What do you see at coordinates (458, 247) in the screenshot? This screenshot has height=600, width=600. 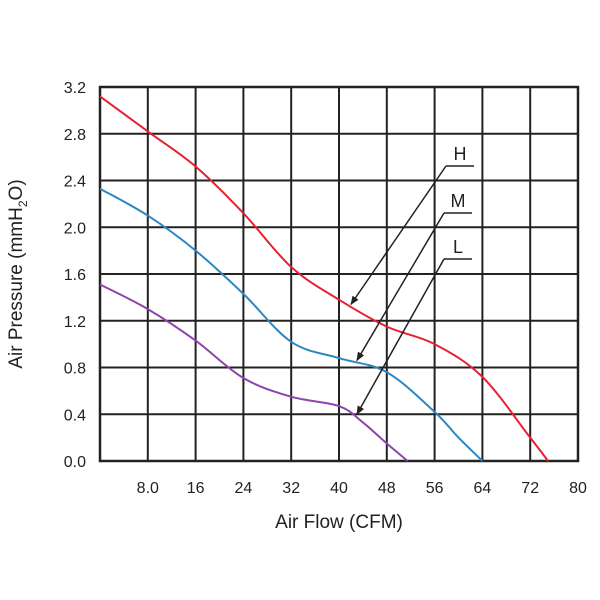 I see `curve-label-l: L` at bounding box center [458, 247].